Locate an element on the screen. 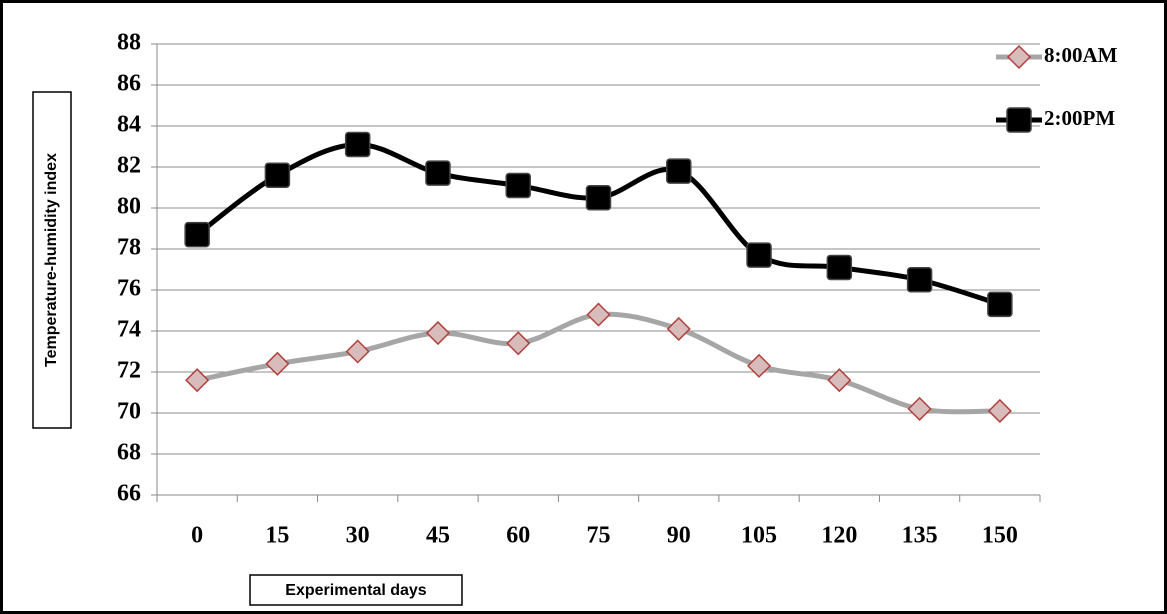 This screenshot has height=614, width=1167. y-axis-title: Temperature-humidity index is located at coordinates (51, 260).